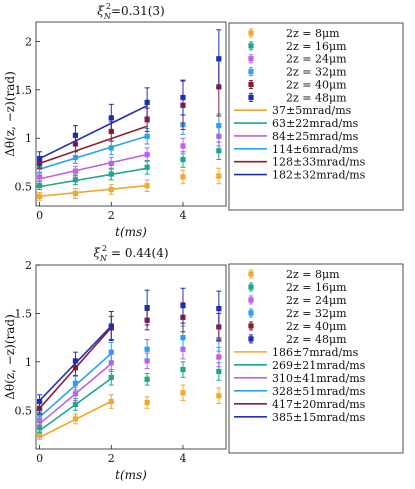 This screenshot has height=489, width=415. I want to click on title-value: = 0.44(4), so click(137, 253).